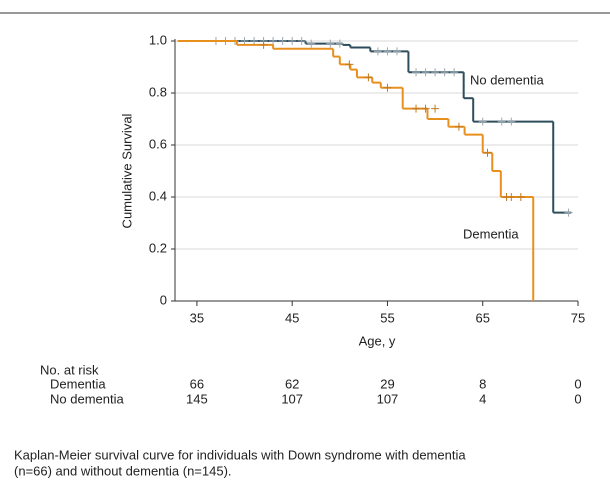 The height and width of the screenshot is (502, 610). I want to click on risk-count: 145, so click(197, 398).